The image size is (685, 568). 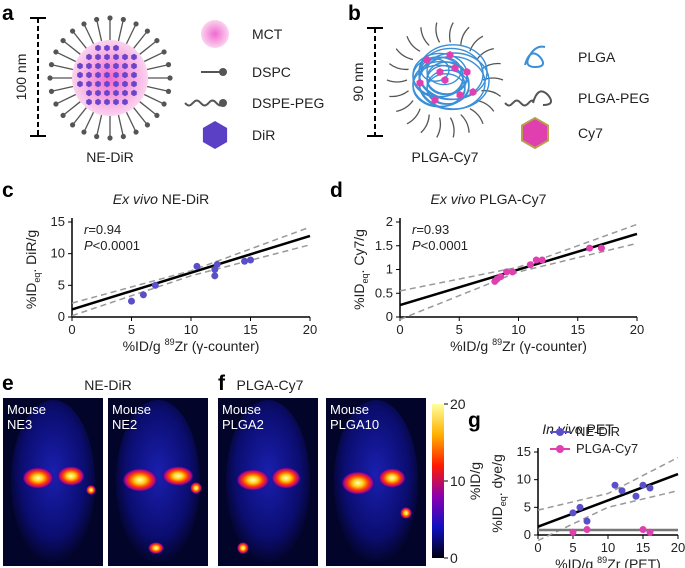 I want to click on colorbar-tick-label: 0, so click(x=454, y=558).